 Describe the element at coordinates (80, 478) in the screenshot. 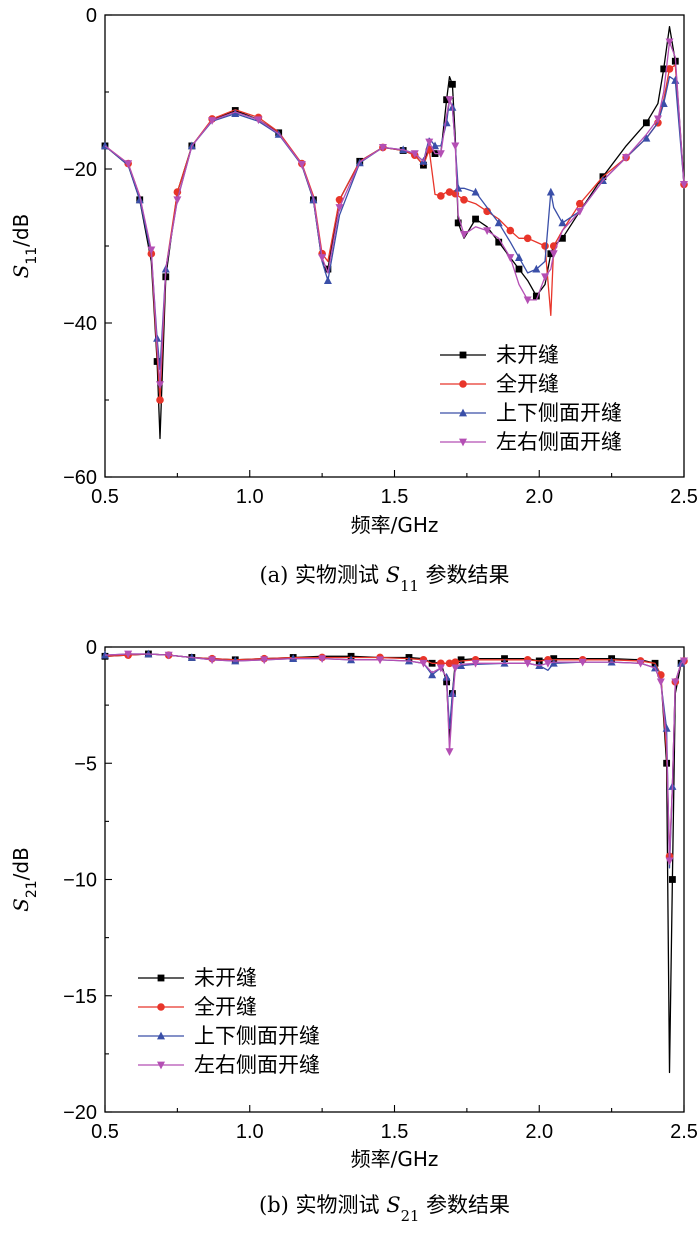

I see `y-tick-label: −60` at that location.